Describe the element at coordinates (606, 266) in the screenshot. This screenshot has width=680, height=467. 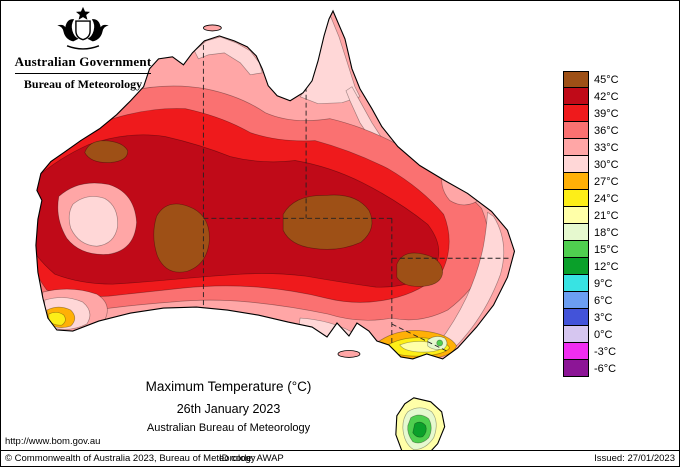
I see `legend-label: 12°C` at that location.